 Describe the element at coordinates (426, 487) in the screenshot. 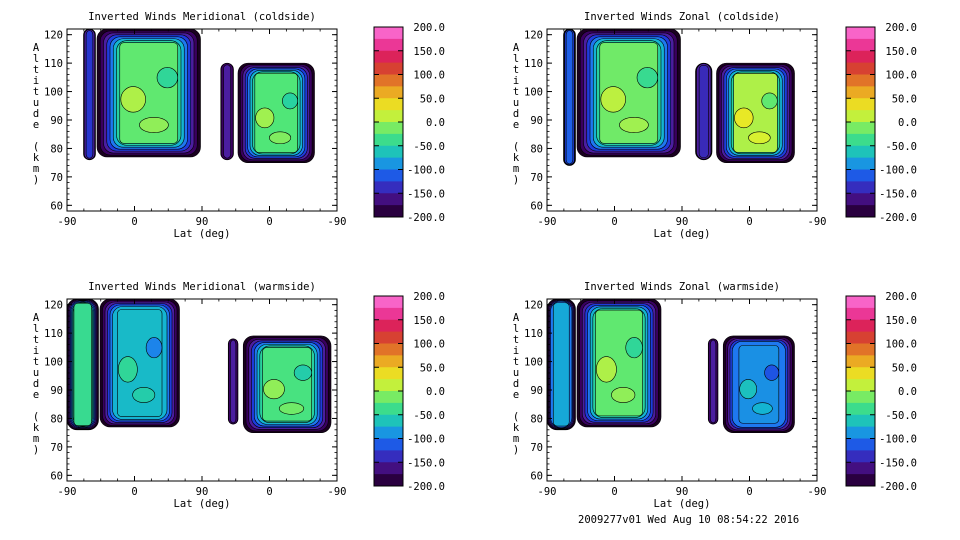

I see `colorbar-label: -200.0` at that location.